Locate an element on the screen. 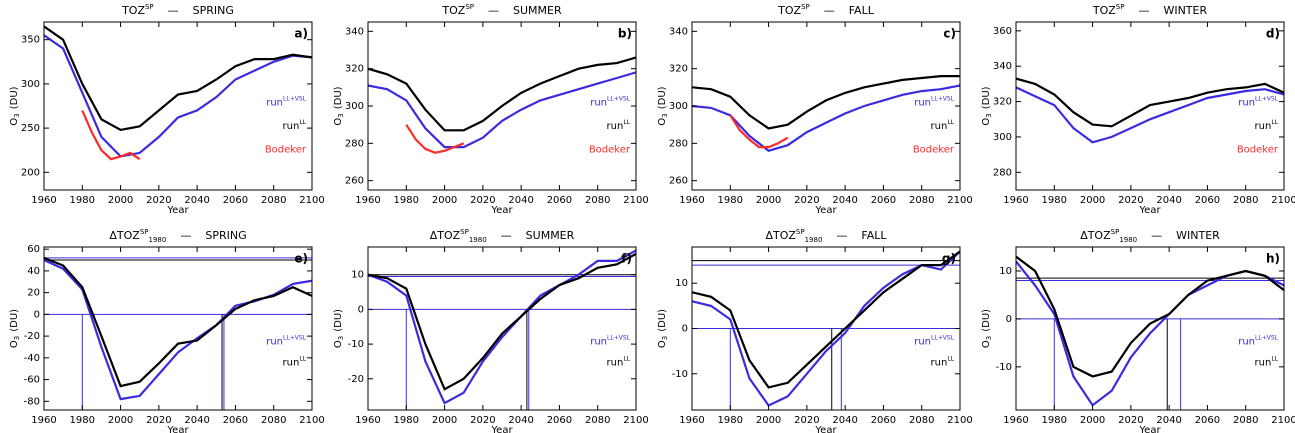  panel-title: TOZSP — FALL is located at coordinates (826, 10).